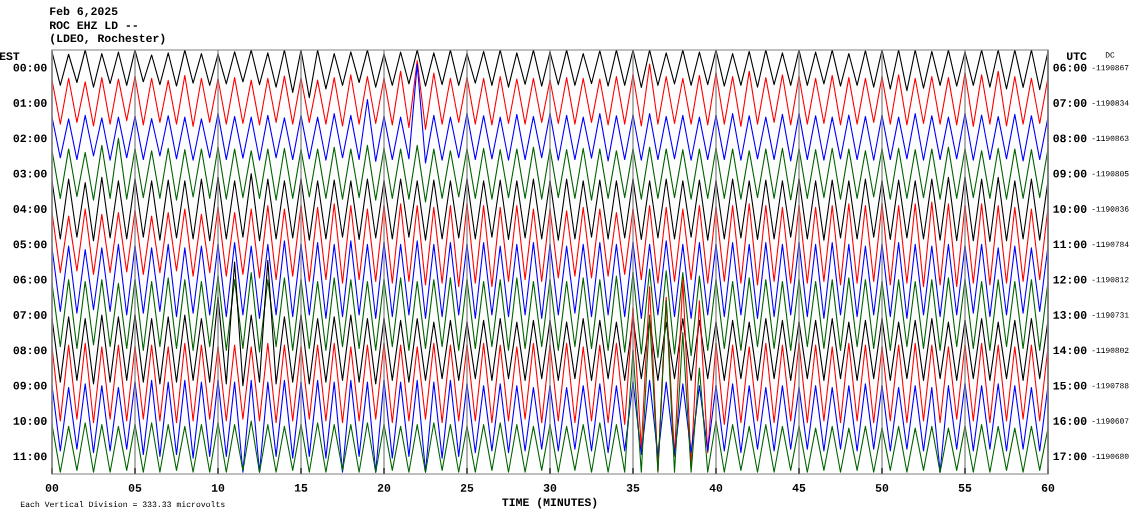 The image size is (1130, 519). What do you see at coordinates (1070, 138) in the screenshot?
I see `y2-tick-label: 08:00` at bounding box center [1070, 138].